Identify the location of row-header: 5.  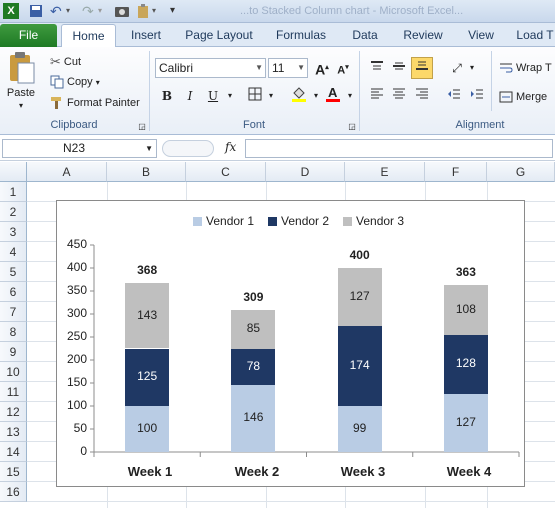
(13, 272).